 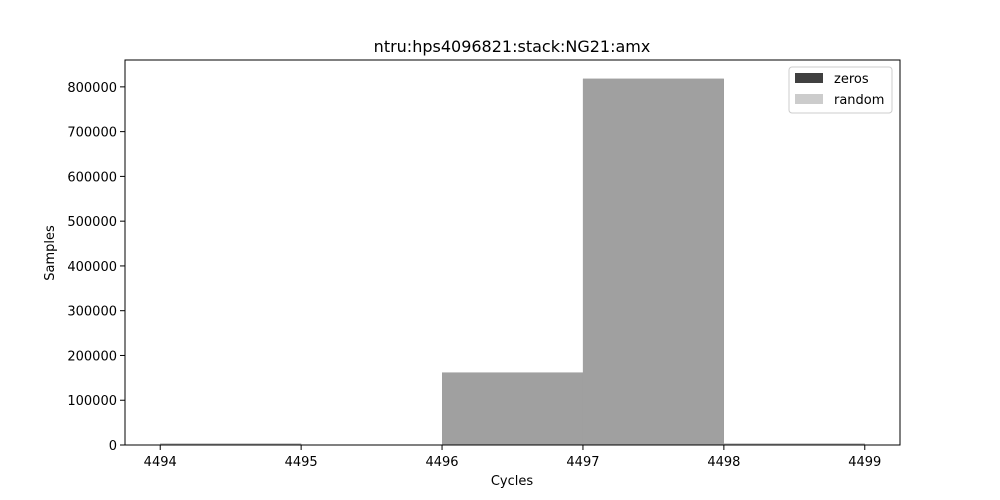 I want to click on legend-label-random: random, so click(x=859, y=100).